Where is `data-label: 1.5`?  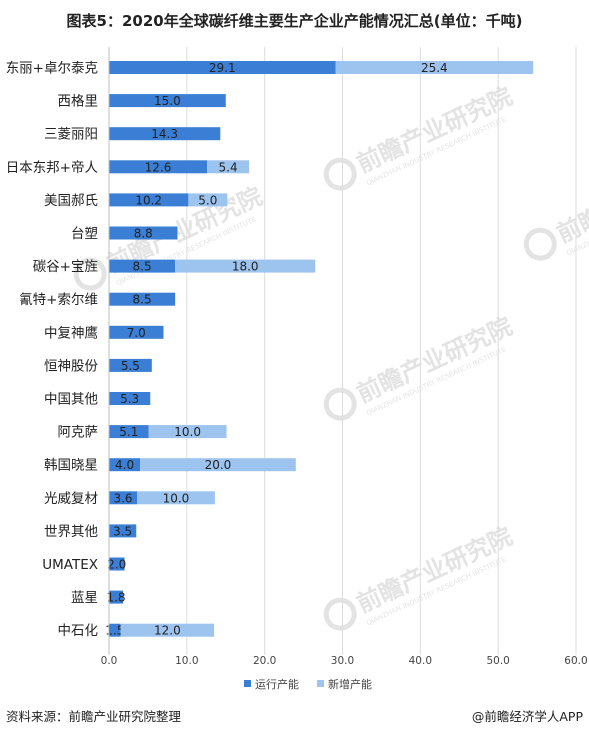
data-label: 1.5 is located at coordinates (114, 631).